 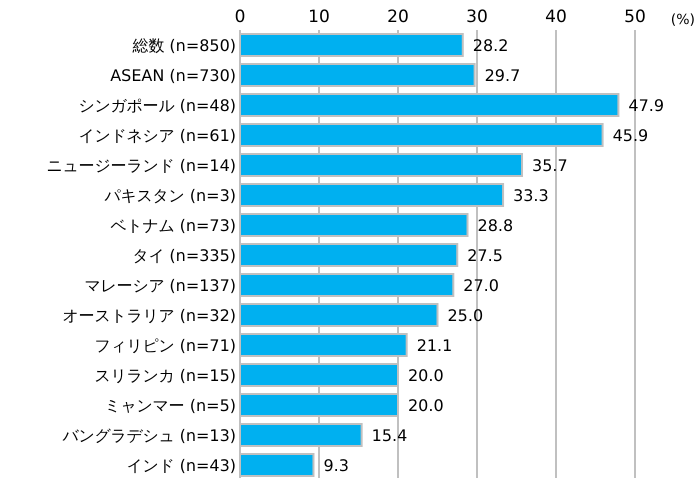 What do you see at coordinates (149, 435) in the screenshot?
I see `y-tick-label: バングラデシュ (n=13)` at bounding box center [149, 435].